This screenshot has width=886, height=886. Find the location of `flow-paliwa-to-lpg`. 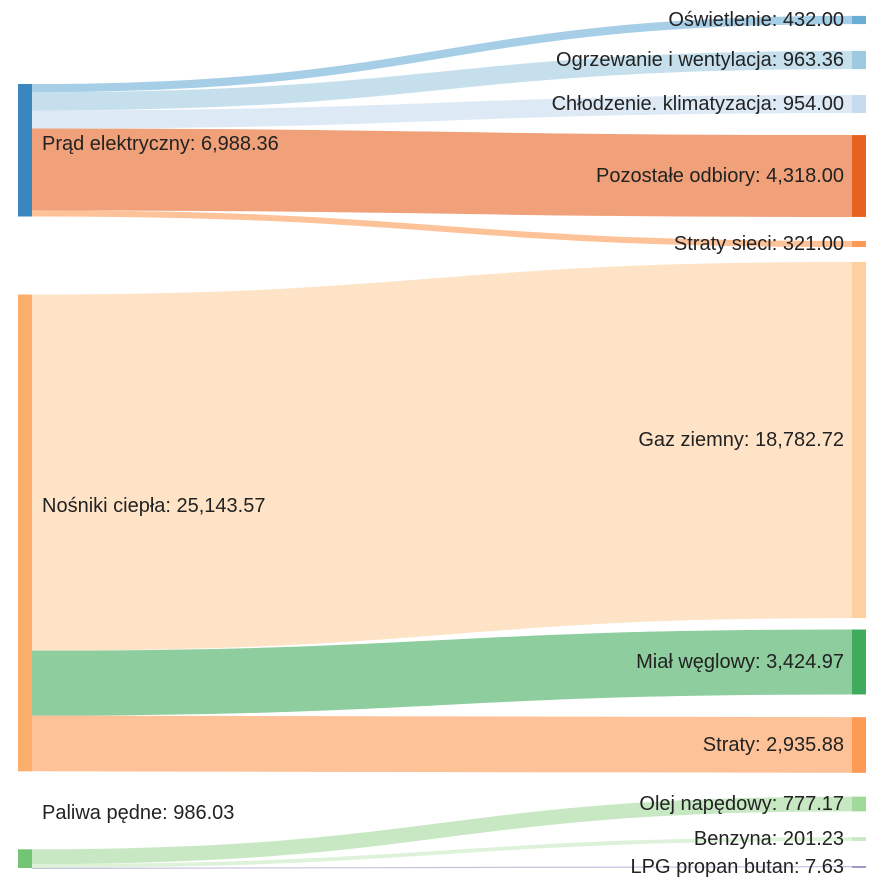

flow-paliwa-to-lpg is located at coordinates (442, 868).